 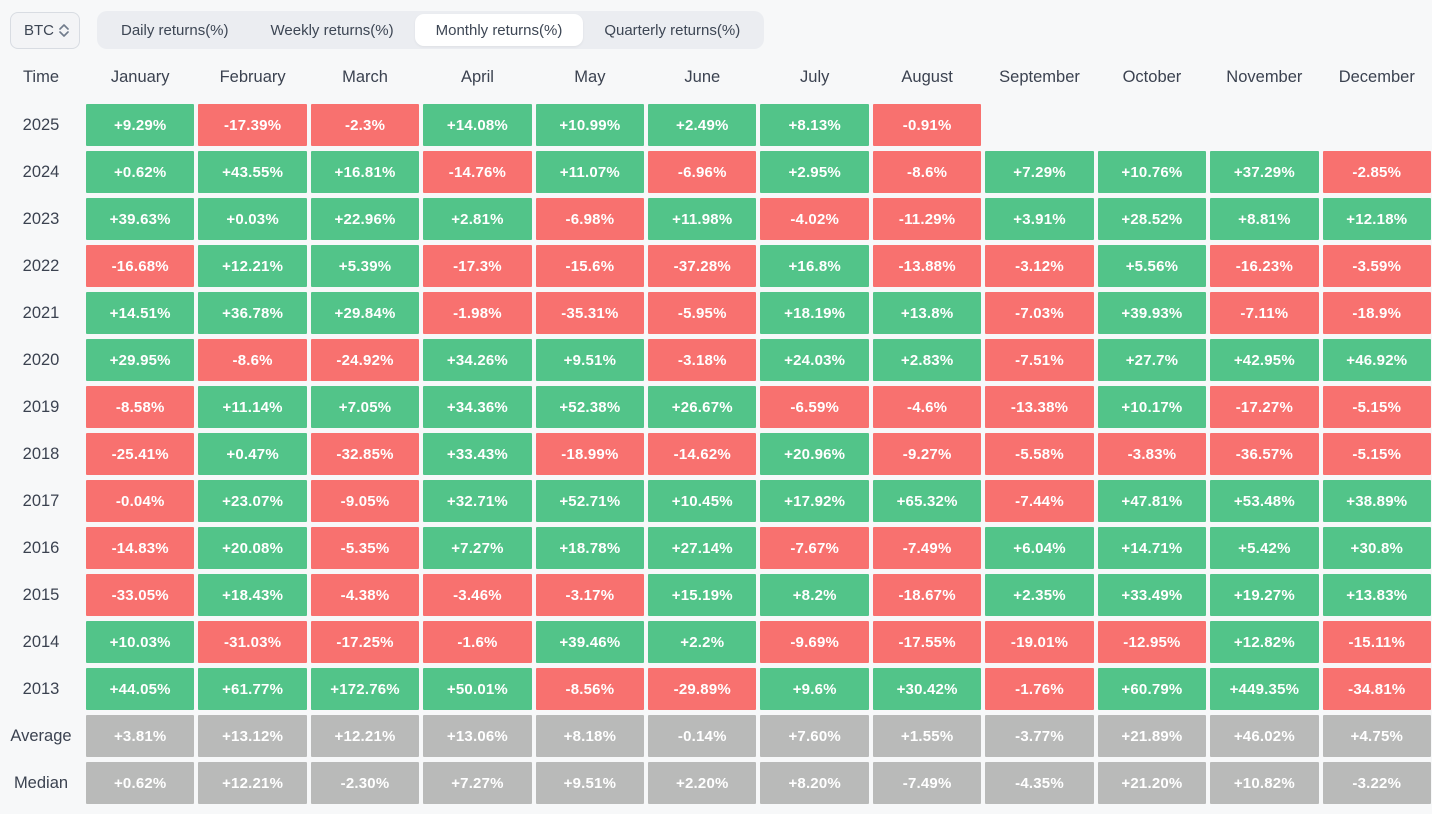 What do you see at coordinates (1264, 595) in the screenshot?
I see `return-cell: +19.27%` at bounding box center [1264, 595].